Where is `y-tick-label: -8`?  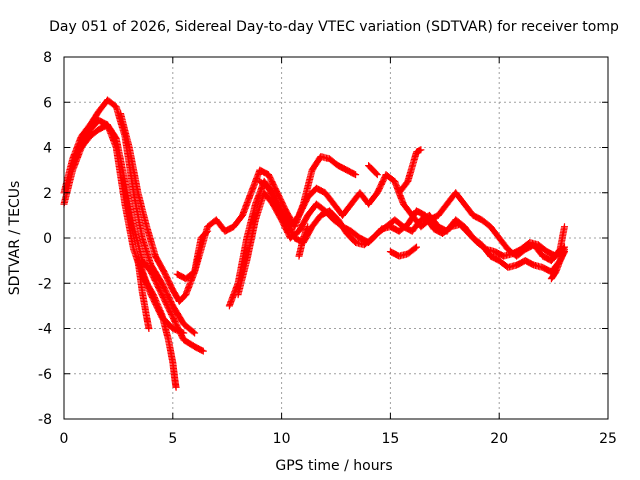 y-tick-label: -8 is located at coordinates (45, 420).